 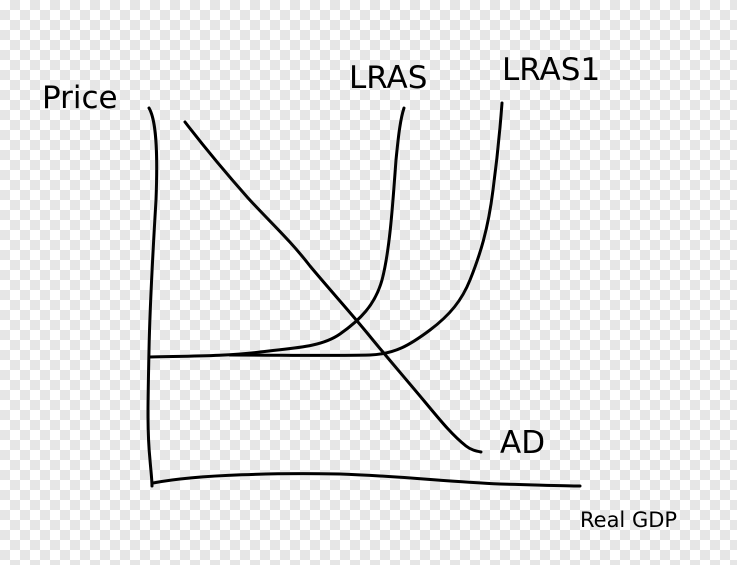 I want to click on ad-label: AD, so click(x=522, y=443).